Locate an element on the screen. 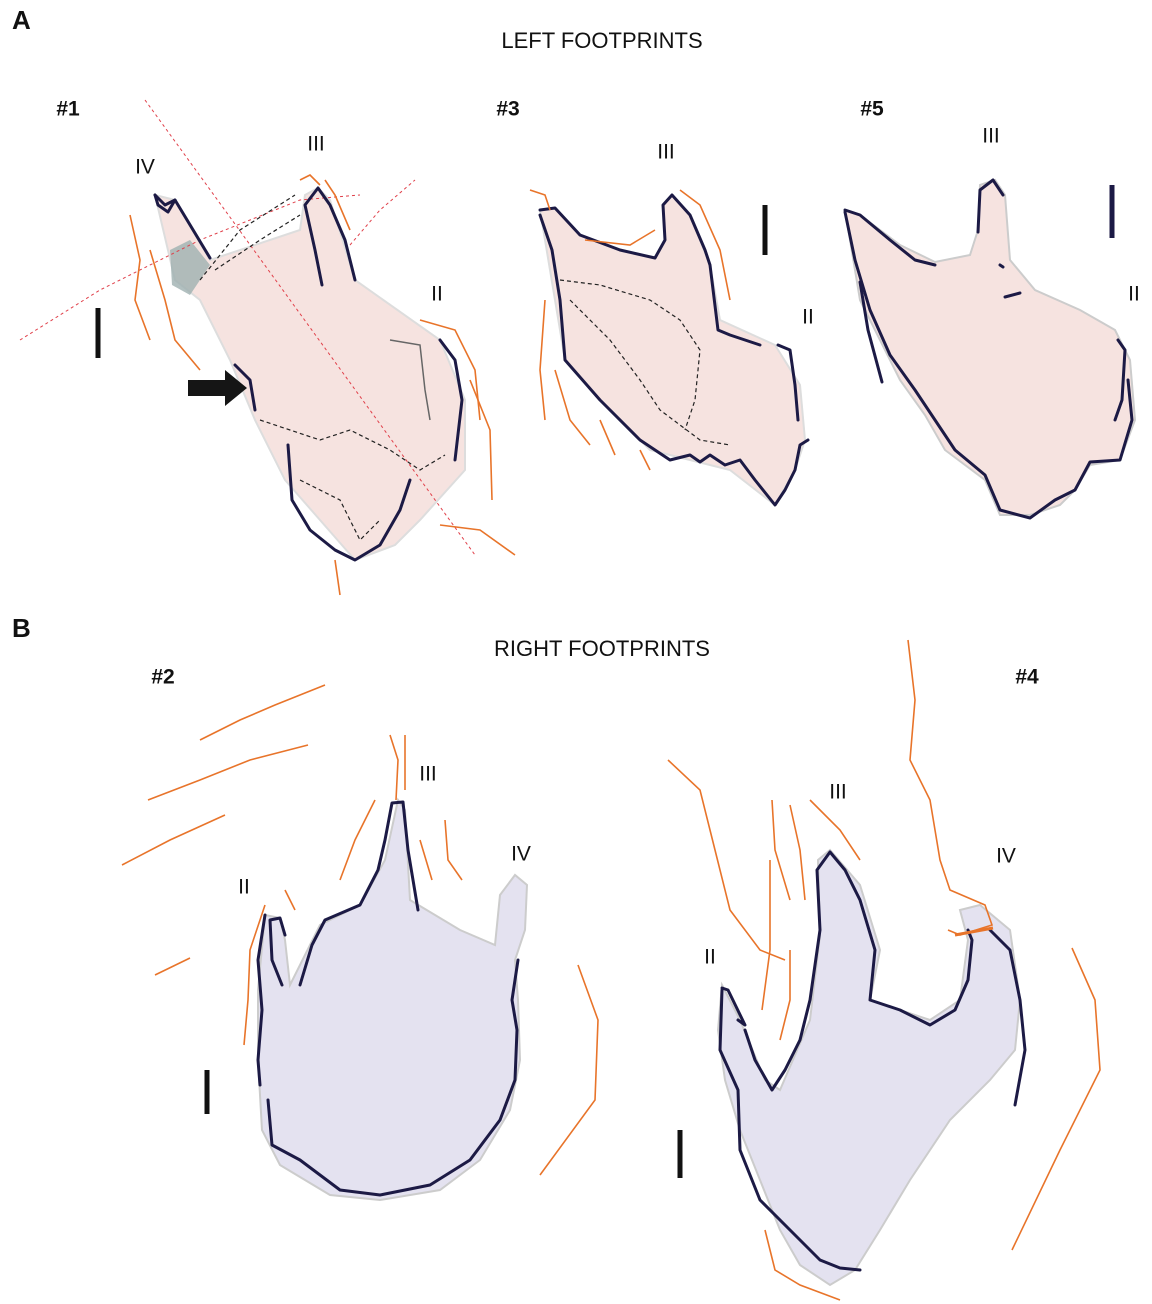  panel-title: LEFT FOOTPRINTS is located at coordinates (601, 40).